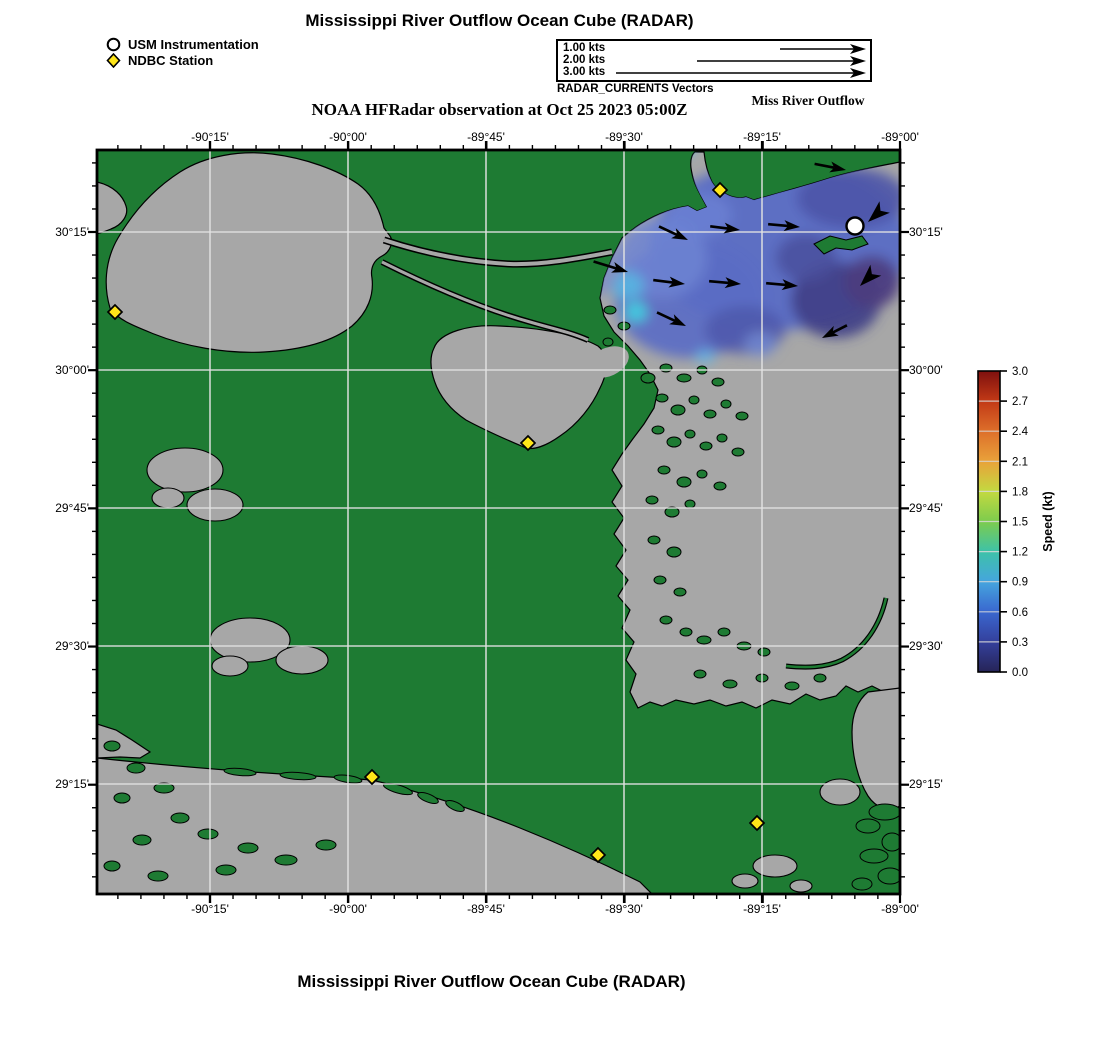 This screenshot has width=1100, height=1050. I want to click on scale-arrows, so click(741, 61).